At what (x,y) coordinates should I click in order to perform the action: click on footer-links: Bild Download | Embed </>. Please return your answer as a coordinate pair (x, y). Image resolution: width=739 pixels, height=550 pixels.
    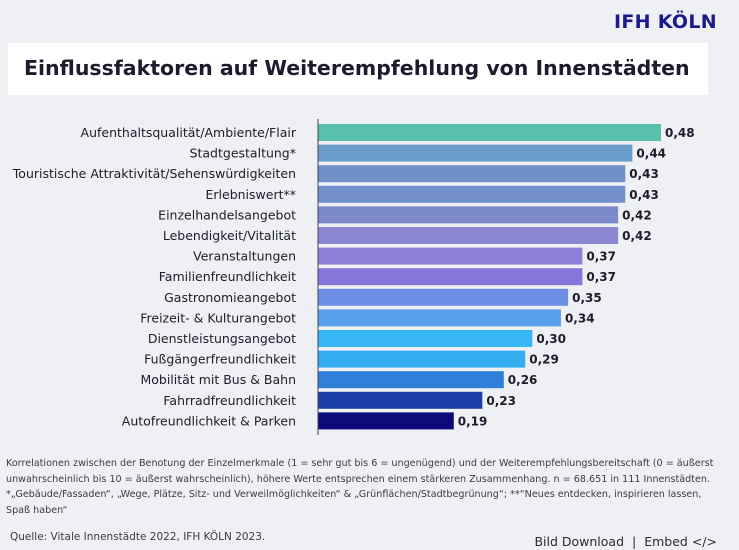
    Looking at the image, I should click on (625, 541).